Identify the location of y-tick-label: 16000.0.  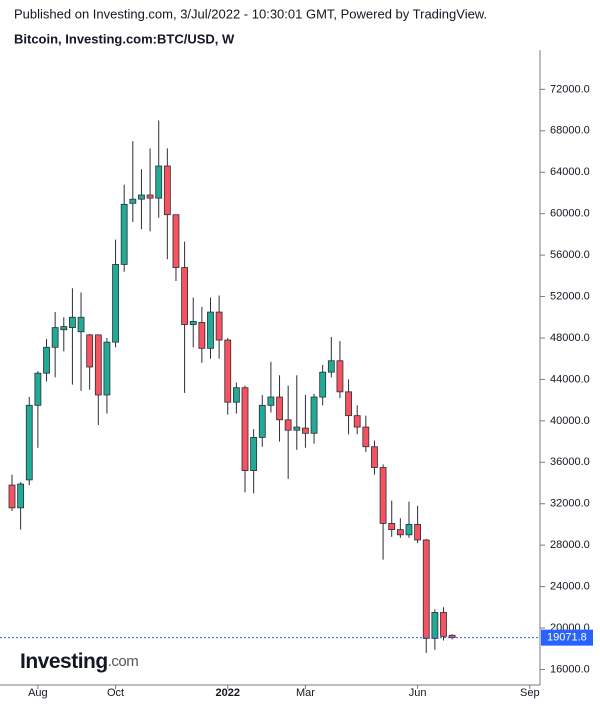
(570, 669).